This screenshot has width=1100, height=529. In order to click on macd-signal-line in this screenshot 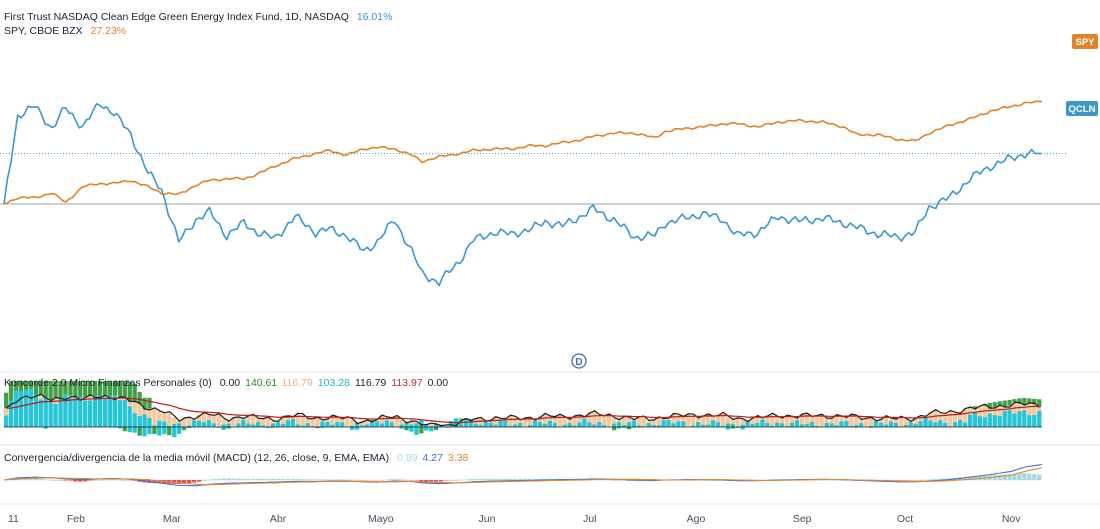, I will do `click(523, 476)`.